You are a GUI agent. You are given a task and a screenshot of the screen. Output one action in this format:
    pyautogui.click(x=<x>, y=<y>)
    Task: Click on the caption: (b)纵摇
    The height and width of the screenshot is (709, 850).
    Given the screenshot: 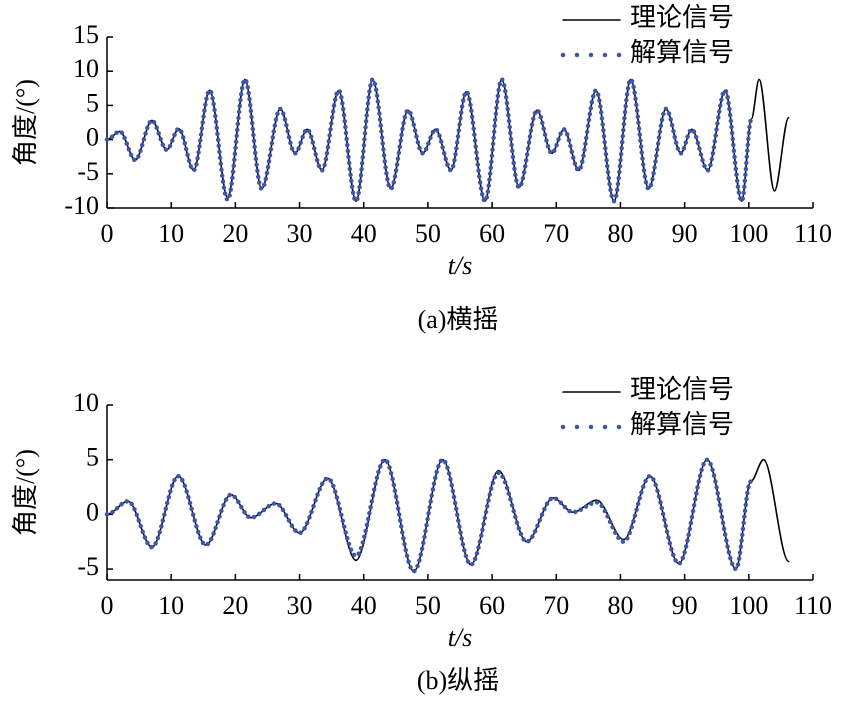 What is the action you would take?
    pyautogui.click(x=458, y=680)
    